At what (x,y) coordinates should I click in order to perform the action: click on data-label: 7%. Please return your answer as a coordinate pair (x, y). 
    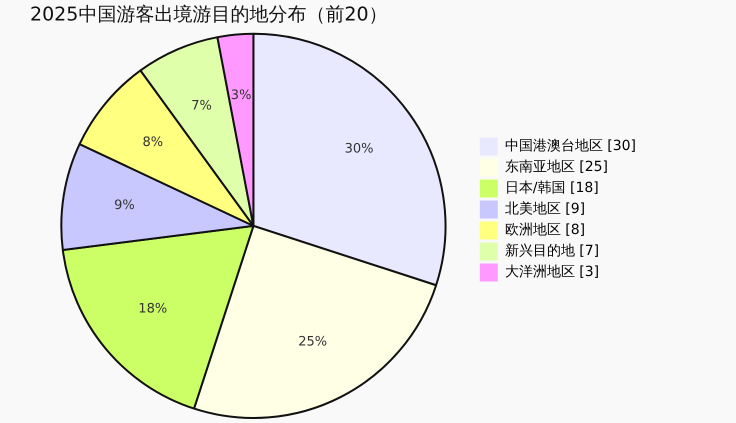
    Looking at the image, I should click on (201, 106).